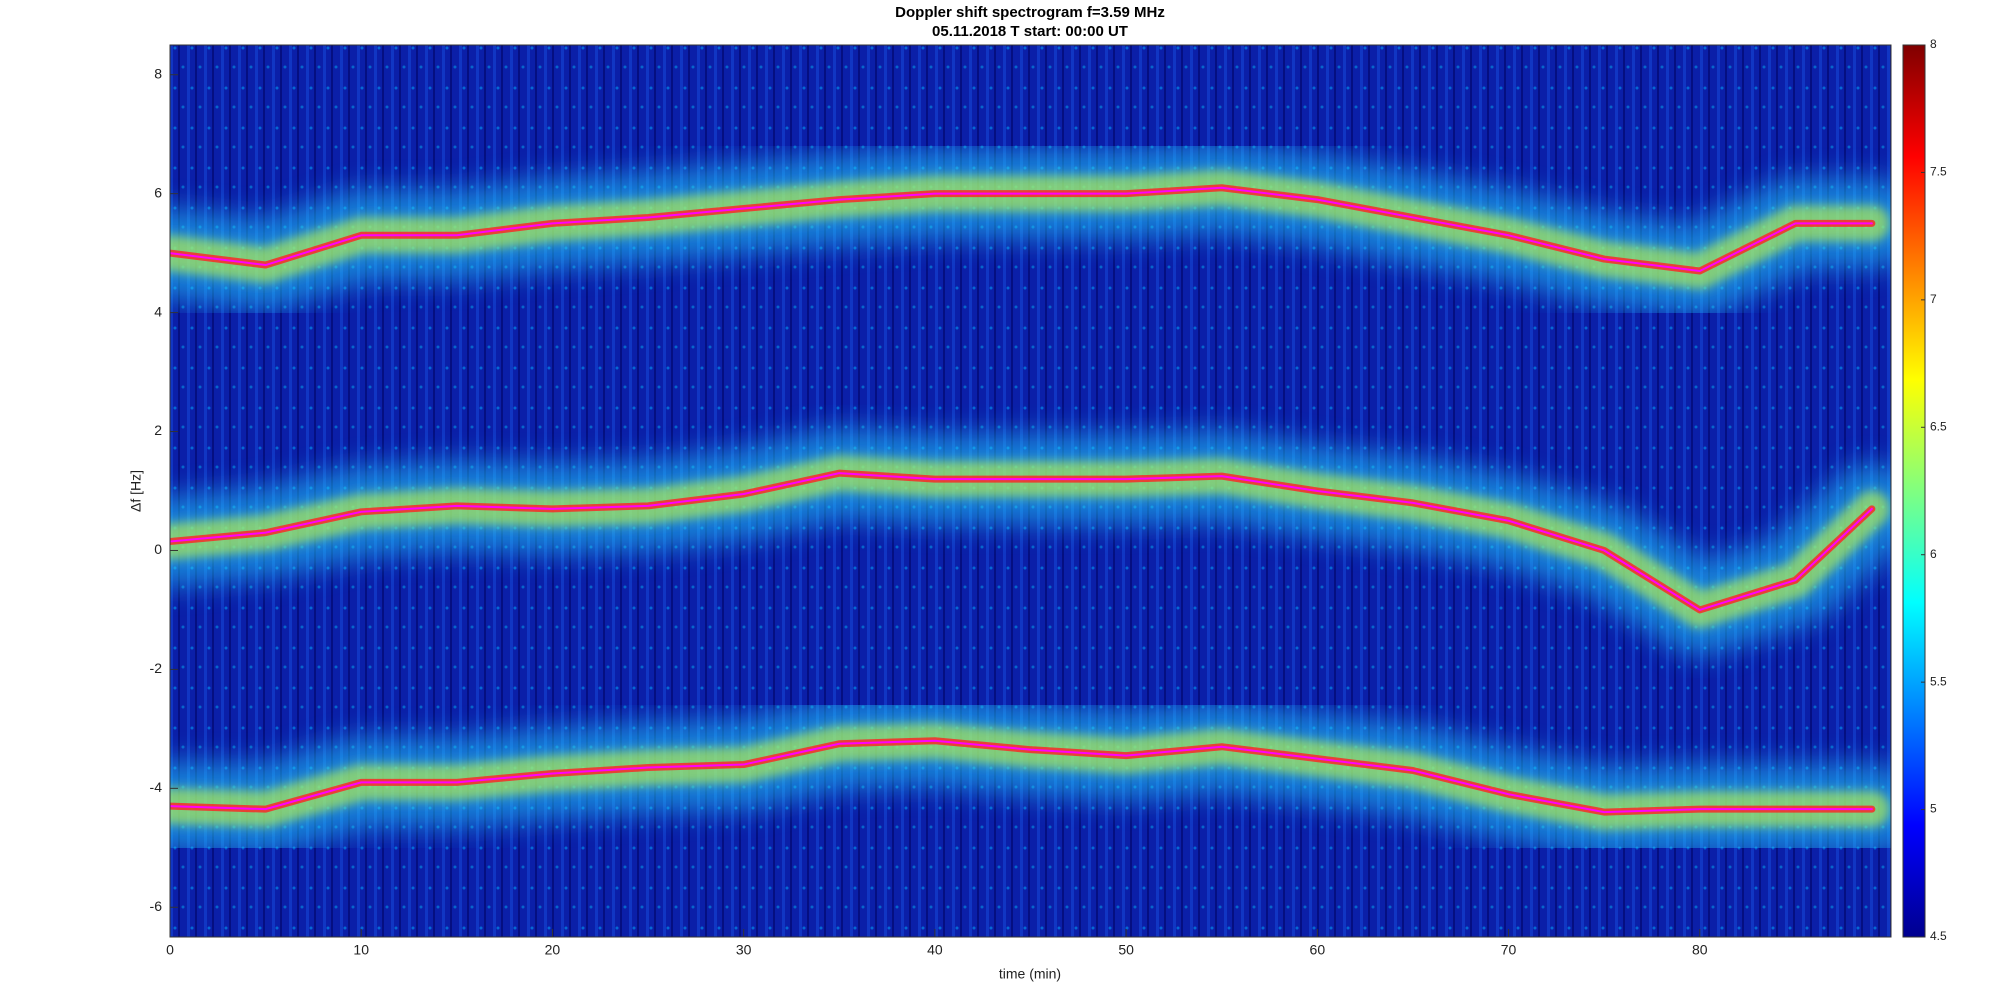 This screenshot has height=1008, width=2000. Describe the element at coordinates (156, 668) in the screenshot. I see `y-tick-label: -2` at that location.